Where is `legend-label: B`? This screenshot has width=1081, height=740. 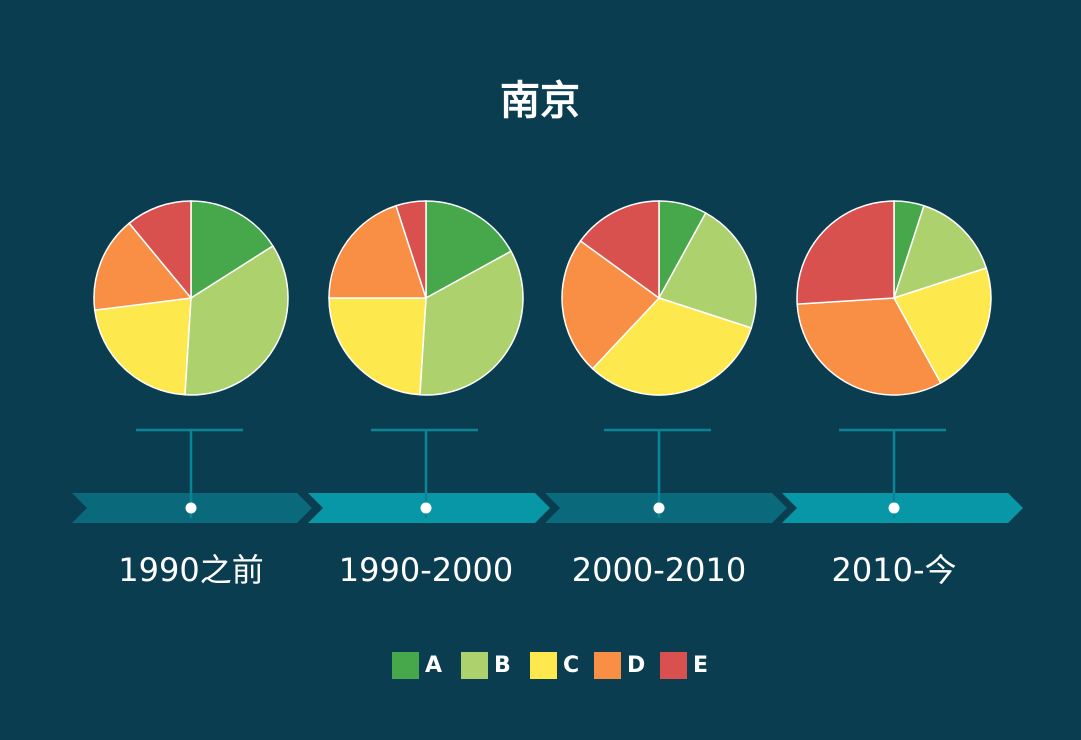 legend-label: B is located at coordinates (502, 665).